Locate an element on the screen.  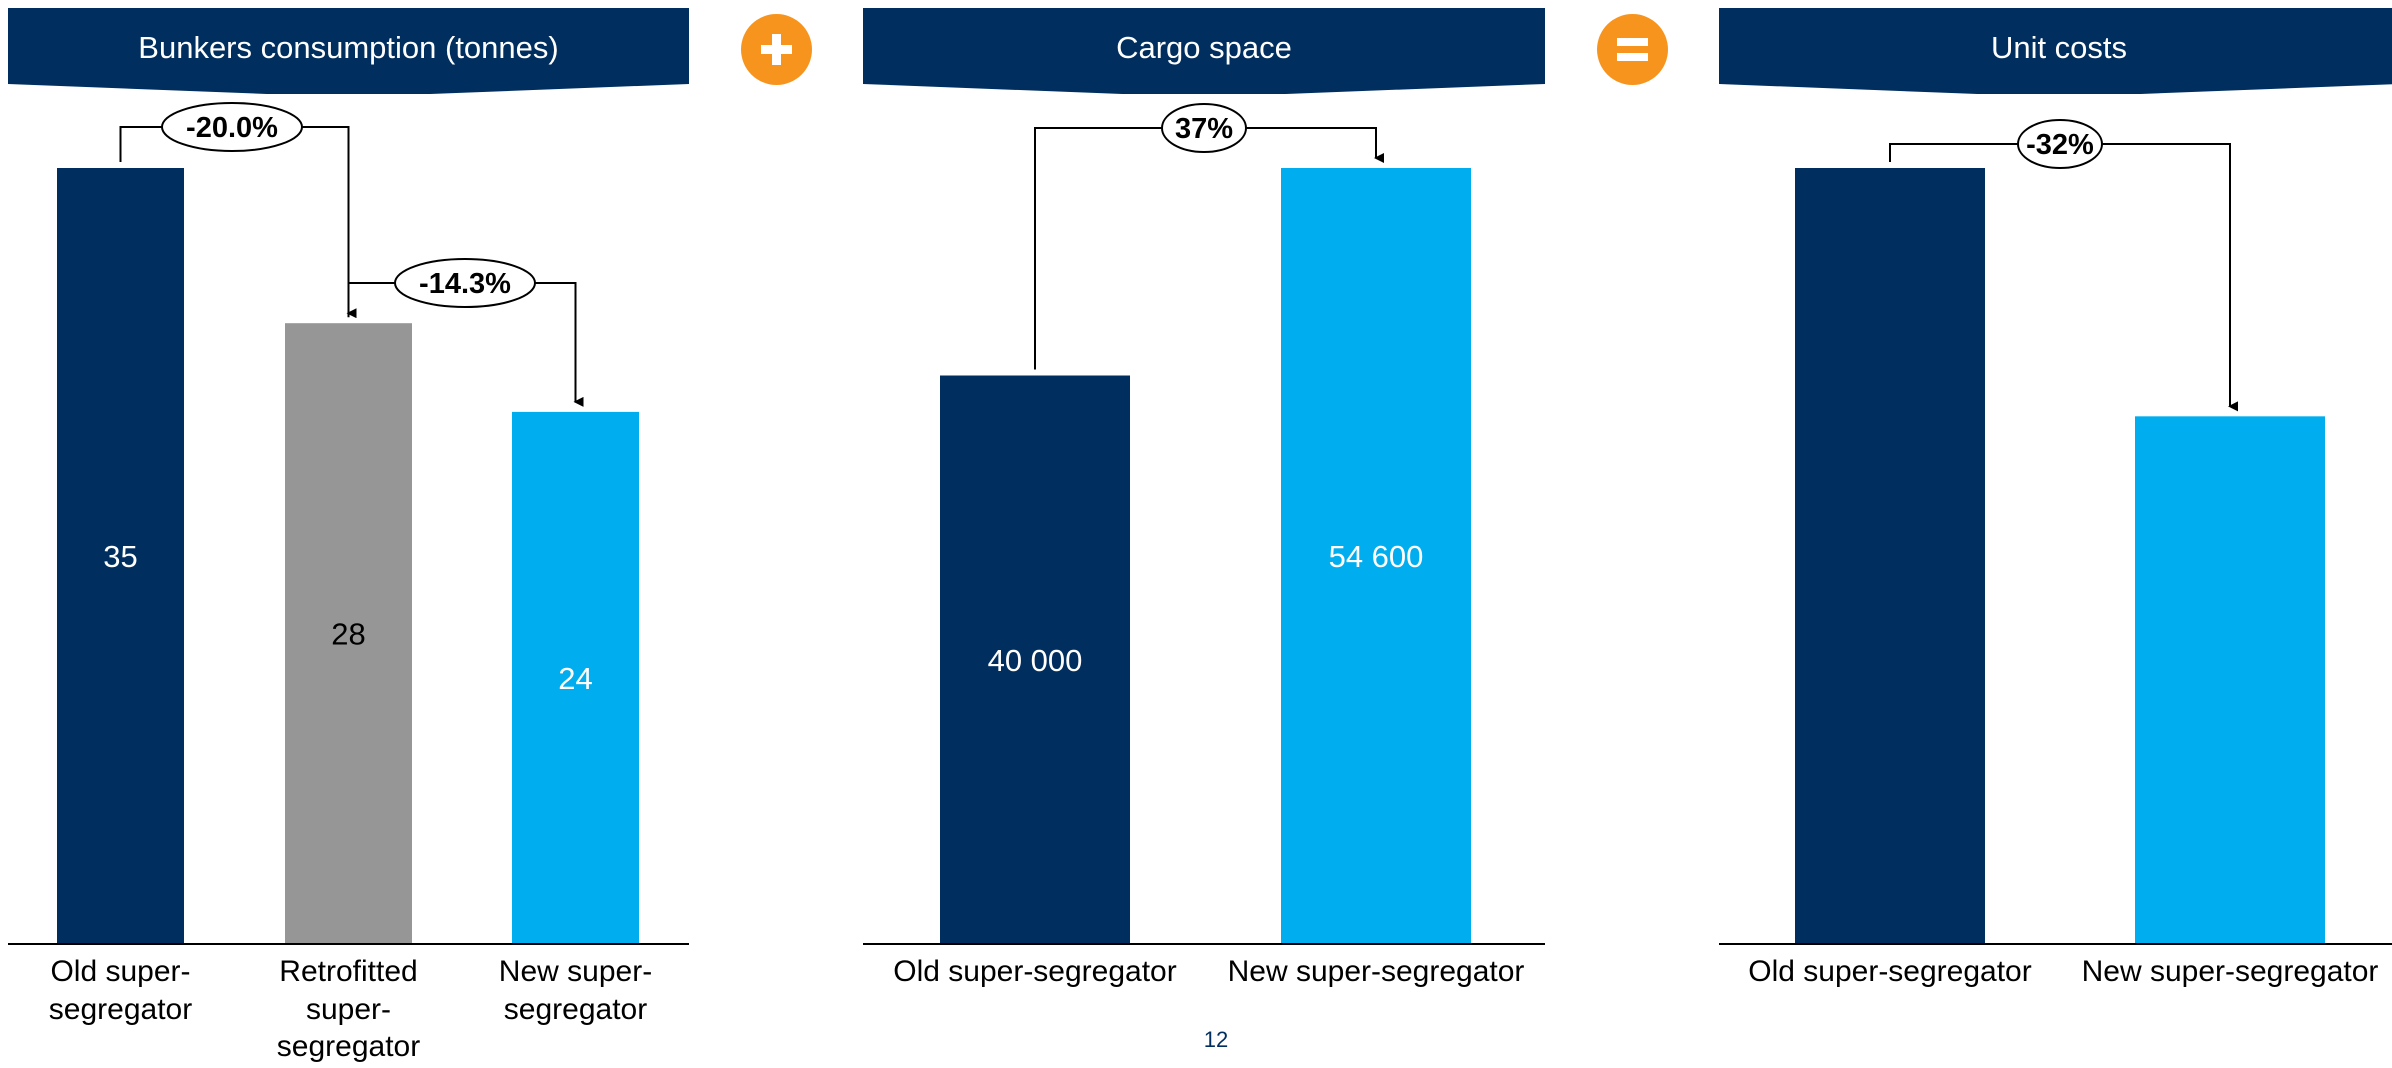
cargo-chart-title: Cargo space is located at coordinates (1204, 47).